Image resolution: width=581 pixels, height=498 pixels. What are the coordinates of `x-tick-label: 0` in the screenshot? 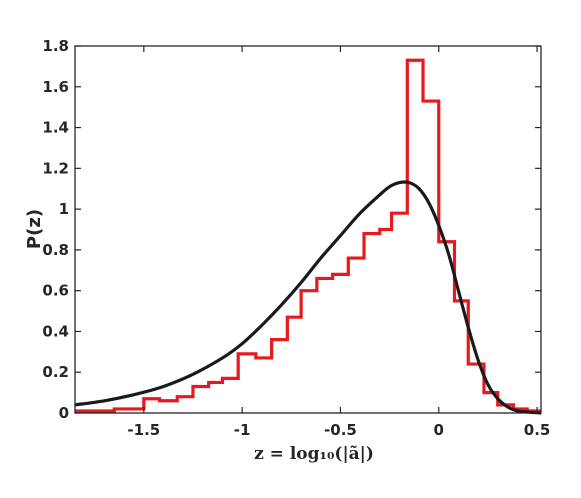 It's located at (439, 430).